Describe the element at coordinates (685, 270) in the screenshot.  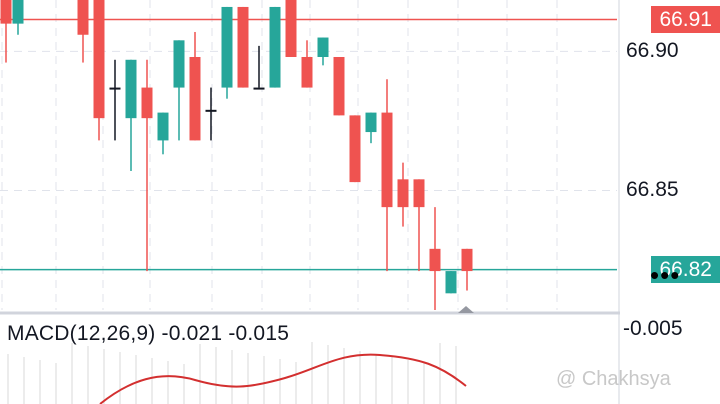
I see `current-price-tag: 66.82` at that location.